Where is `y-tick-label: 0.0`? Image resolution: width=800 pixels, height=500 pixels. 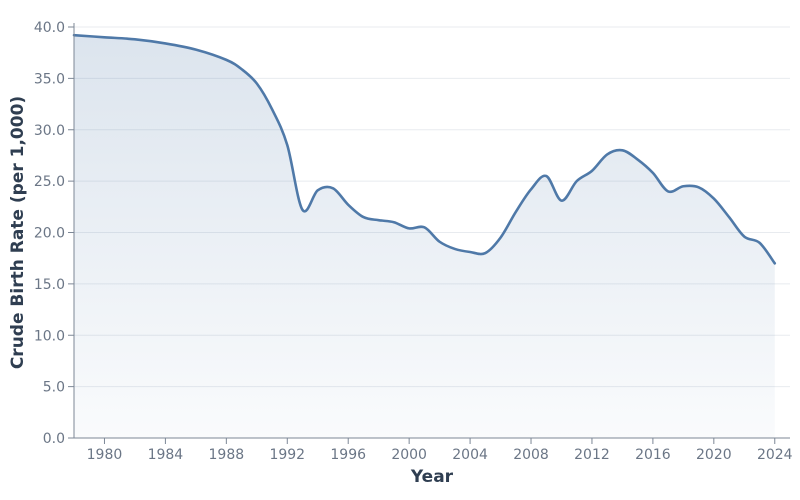
y-tick-label: 0.0 is located at coordinates (54, 439).